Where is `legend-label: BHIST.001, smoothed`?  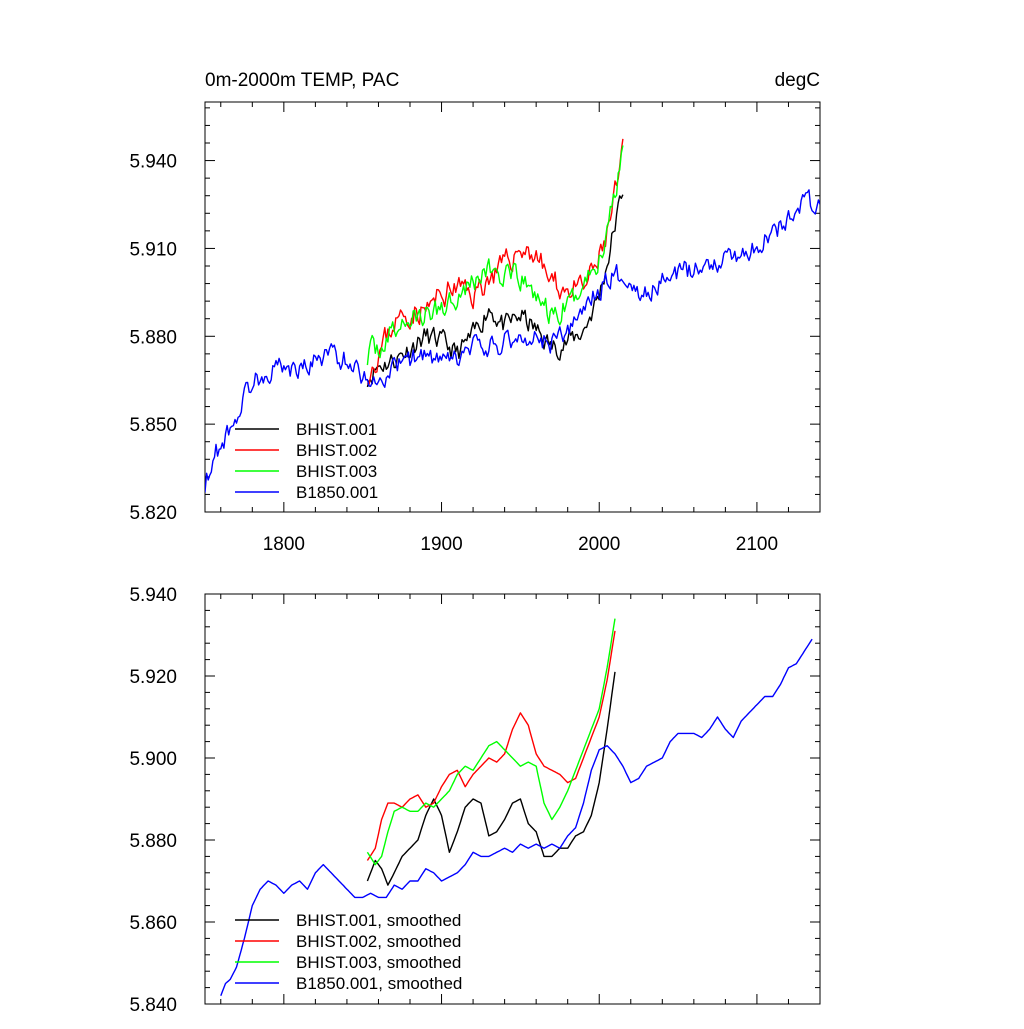
legend-label: BHIST.001, smoothed is located at coordinates (378, 920).